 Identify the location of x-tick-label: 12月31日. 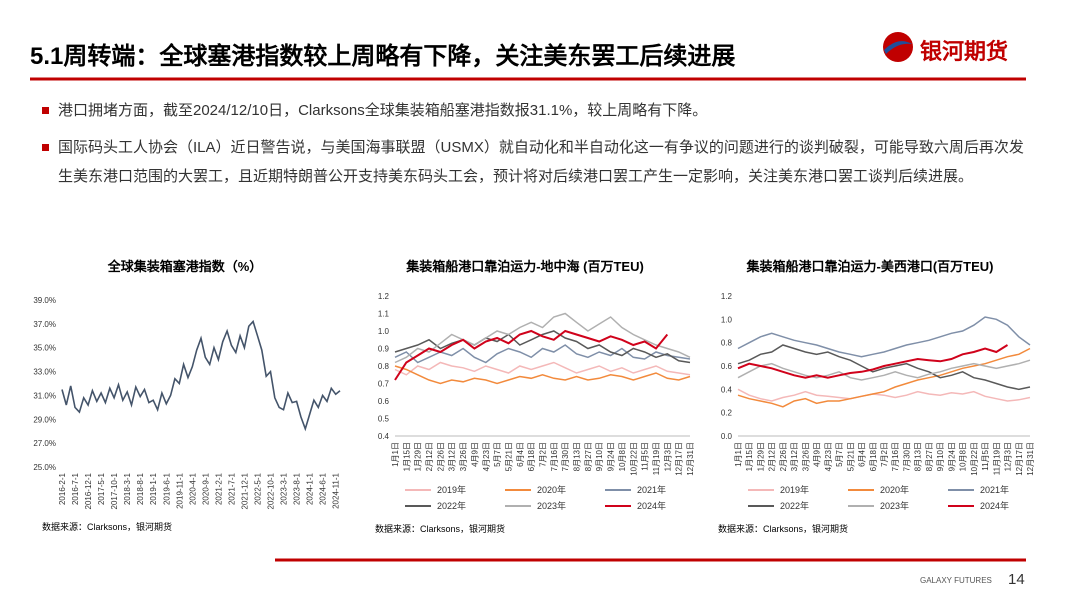
(1030, 459).